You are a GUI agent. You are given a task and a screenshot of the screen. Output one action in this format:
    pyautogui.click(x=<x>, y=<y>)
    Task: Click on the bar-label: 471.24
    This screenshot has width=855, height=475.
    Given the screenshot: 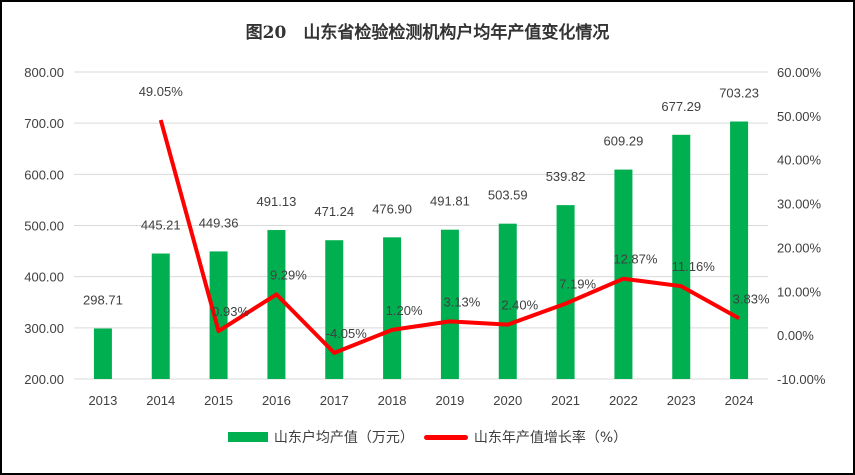 What is the action you would take?
    pyautogui.click(x=334, y=211)
    